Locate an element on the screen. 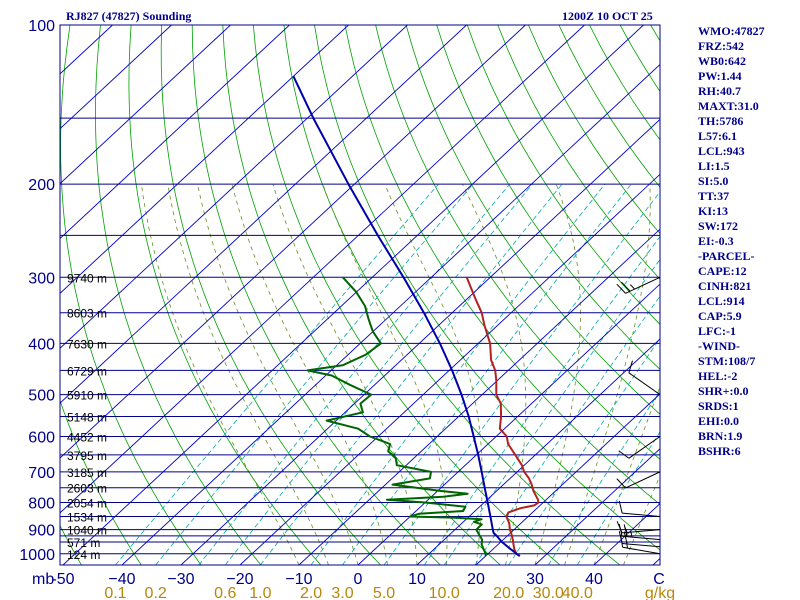 Image resolution: width=800 pixels, height=600 pixels. temperature-tick-label: 30 is located at coordinates (535, 579).